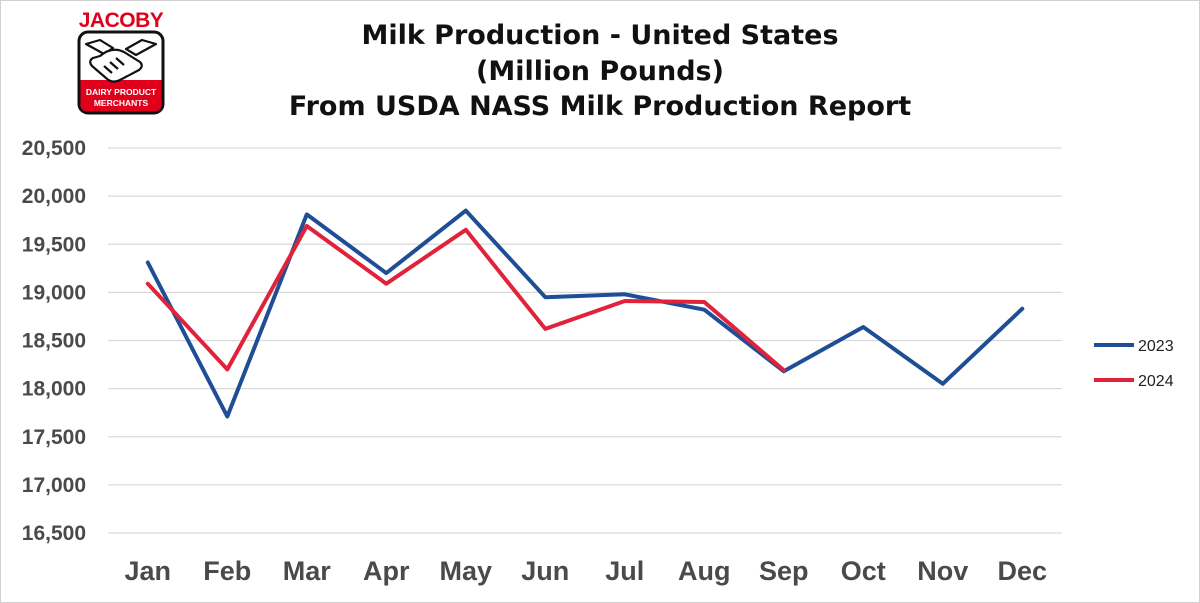  Describe the element at coordinates (600, 106) in the screenshot. I see `chart-title-line-3: From USDA NASS Milk Production Report` at that location.